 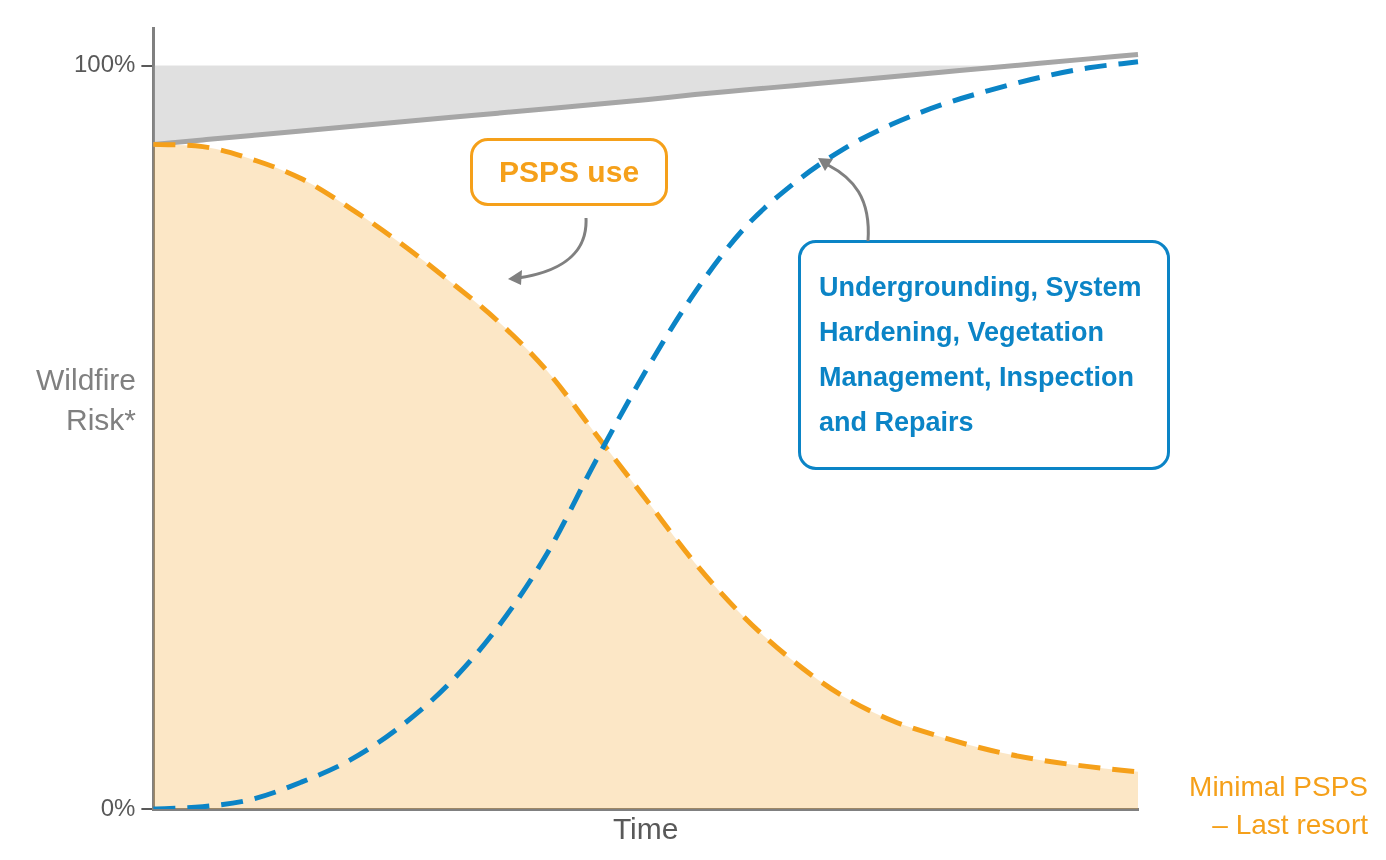 I want to click on x-axis-title: Time, so click(x=645, y=829).